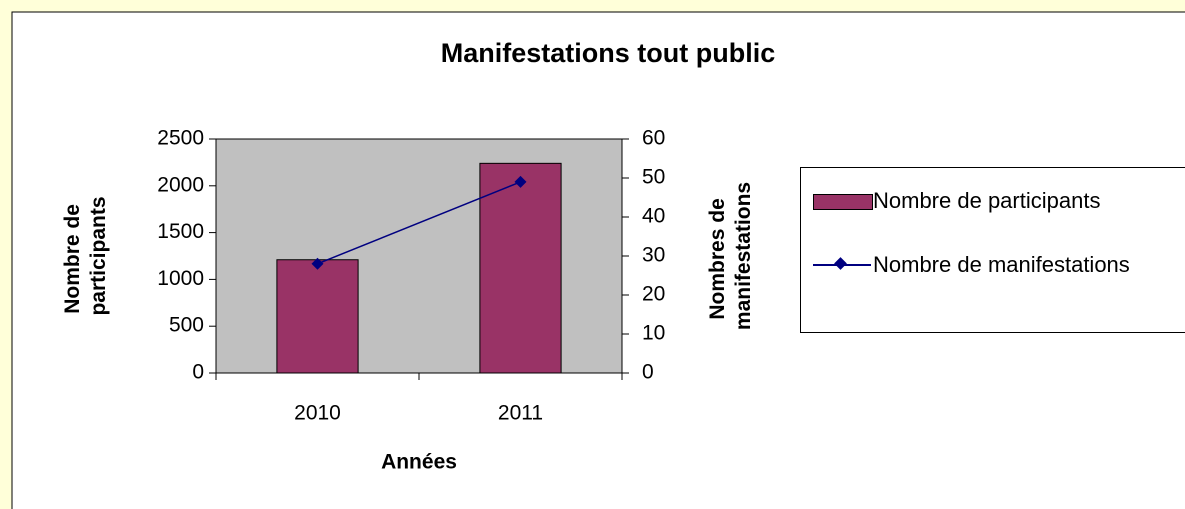 The width and height of the screenshot is (1185, 509). Describe the element at coordinates (98, 255) in the screenshot. I see `y-axis-title-line: participants` at that location.